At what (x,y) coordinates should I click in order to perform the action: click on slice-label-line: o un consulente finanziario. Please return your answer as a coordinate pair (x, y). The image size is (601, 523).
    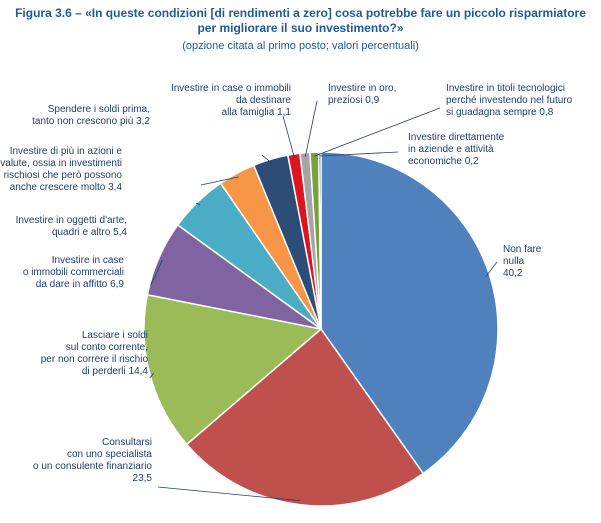
    Looking at the image, I should click on (92, 466).